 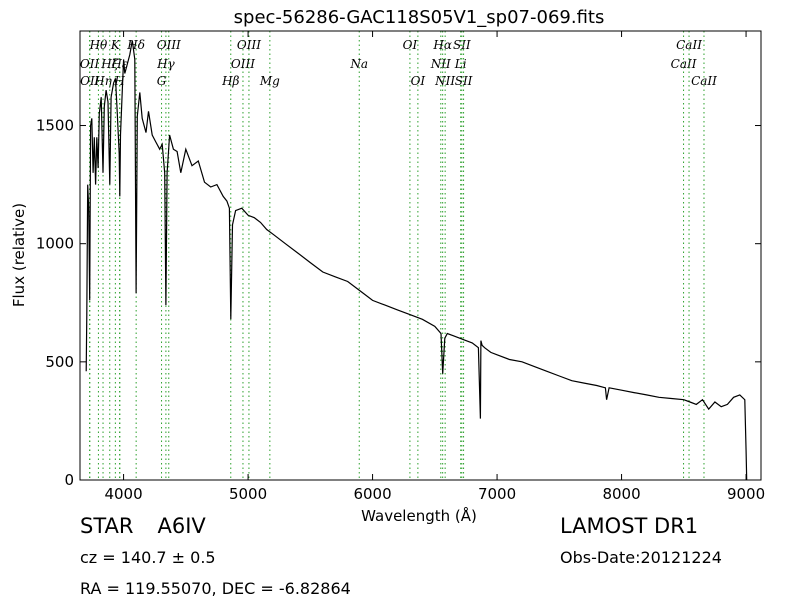 I want to click on y-tick-label: 1000, so click(x=55, y=244).